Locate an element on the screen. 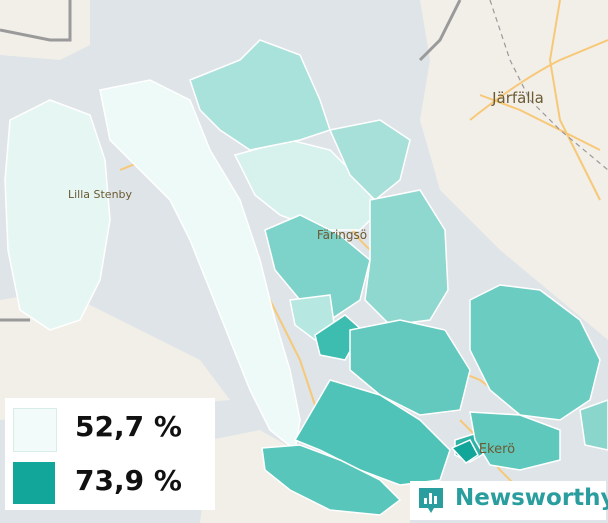 This screenshot has width=608, height=523. railway is located at coordinates (548, 85).